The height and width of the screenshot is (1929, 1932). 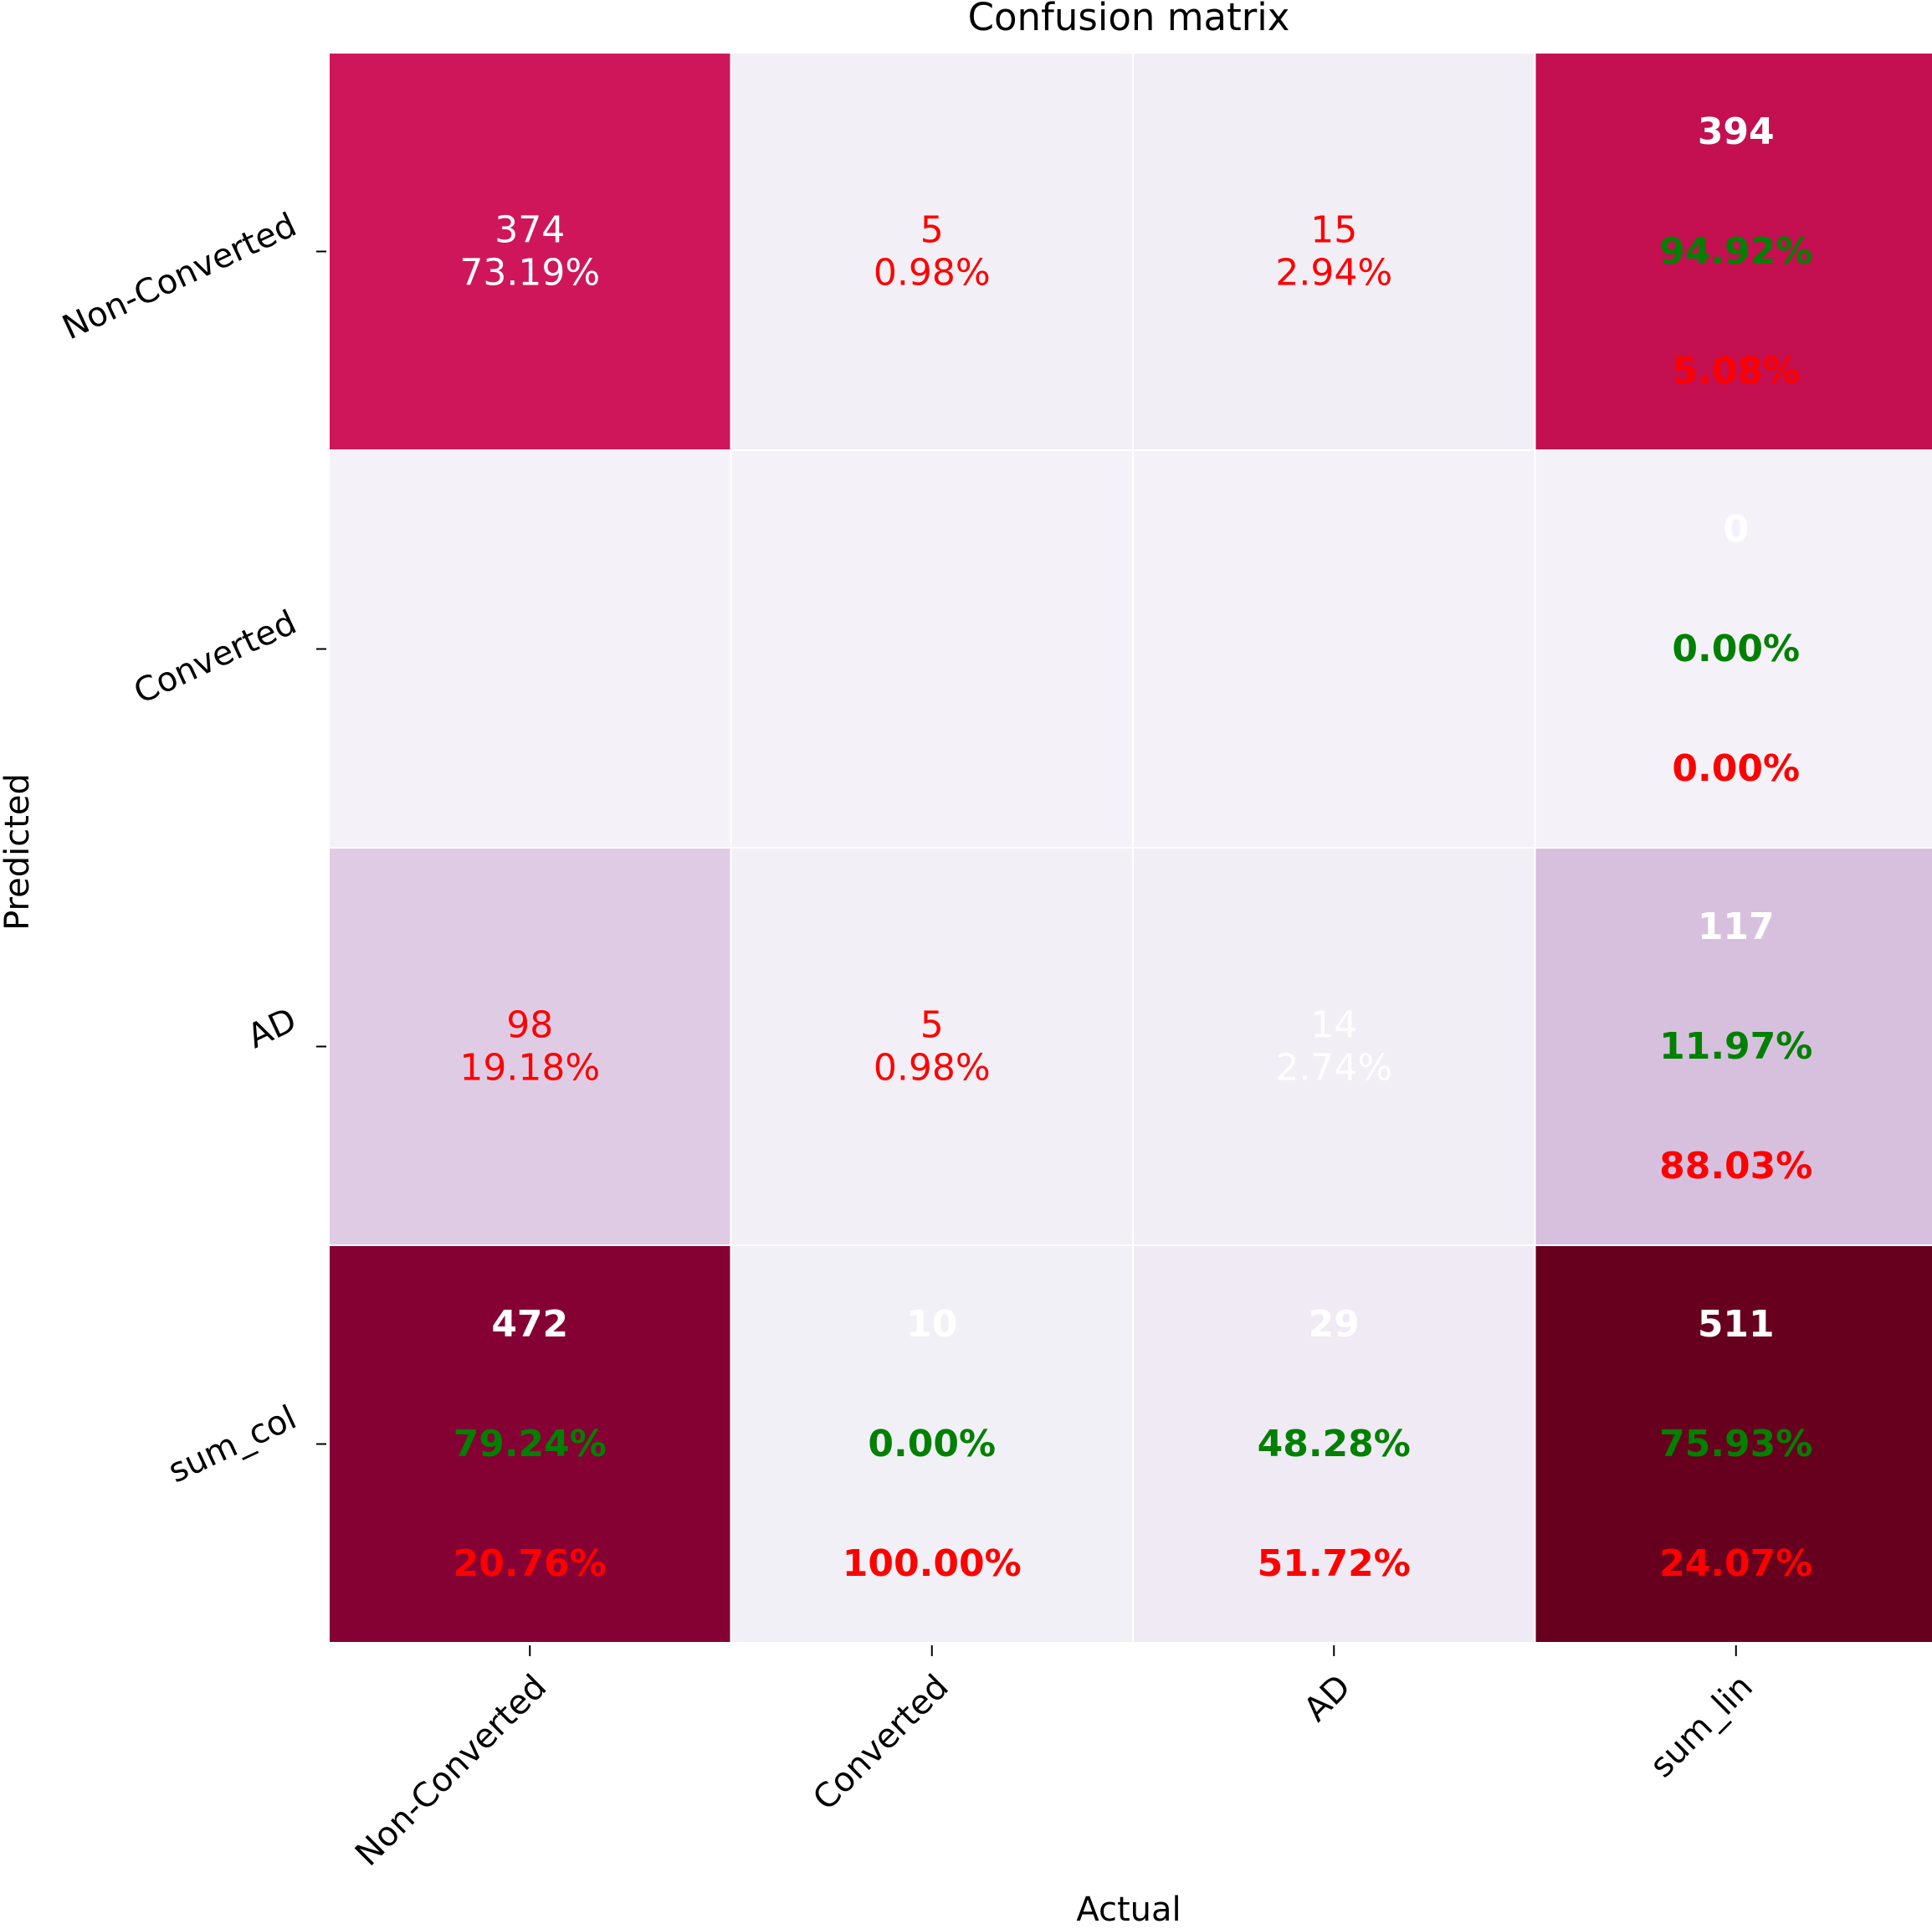 What do you see at coordinates (1701, 1727) in the screenshot?
I see `x-tick-label: sum_lin` at bounding box center [1701, 1727].